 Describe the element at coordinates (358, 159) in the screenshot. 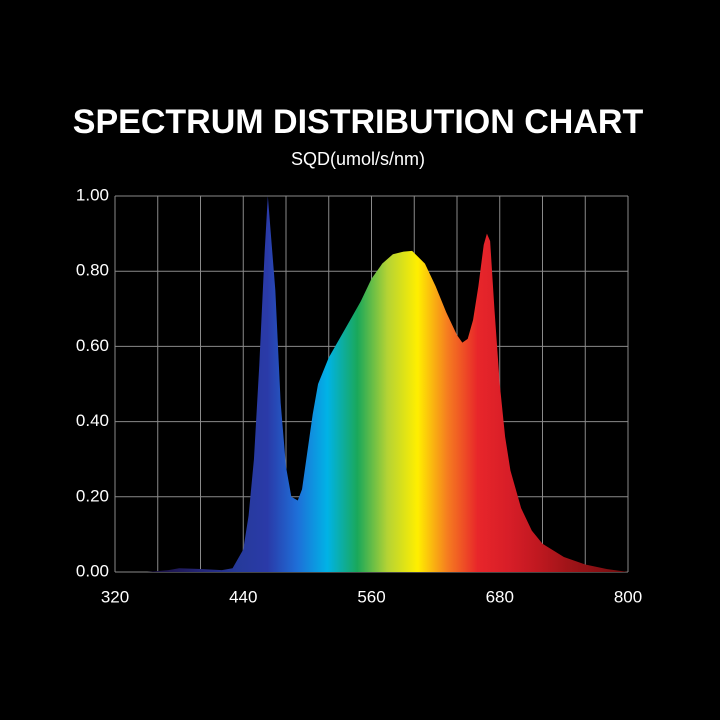

I see `chart-subtitle: SQD(umol/s/nm)` at that location.